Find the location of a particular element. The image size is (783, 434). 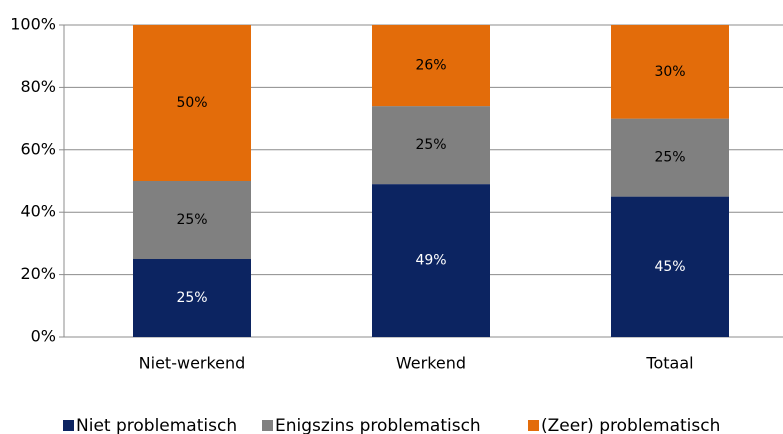

data-label: 26% is located at coordinates (430, 66).